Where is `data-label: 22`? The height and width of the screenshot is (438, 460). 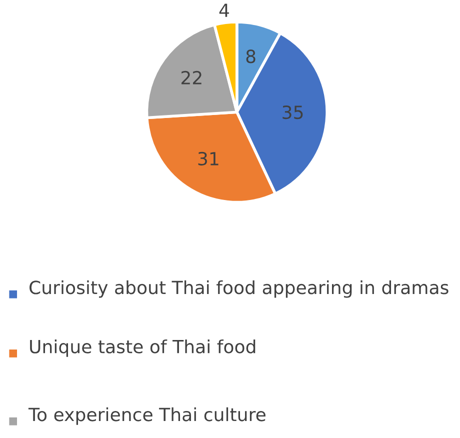
data-label: 22 is located at coordinates (192, 77).